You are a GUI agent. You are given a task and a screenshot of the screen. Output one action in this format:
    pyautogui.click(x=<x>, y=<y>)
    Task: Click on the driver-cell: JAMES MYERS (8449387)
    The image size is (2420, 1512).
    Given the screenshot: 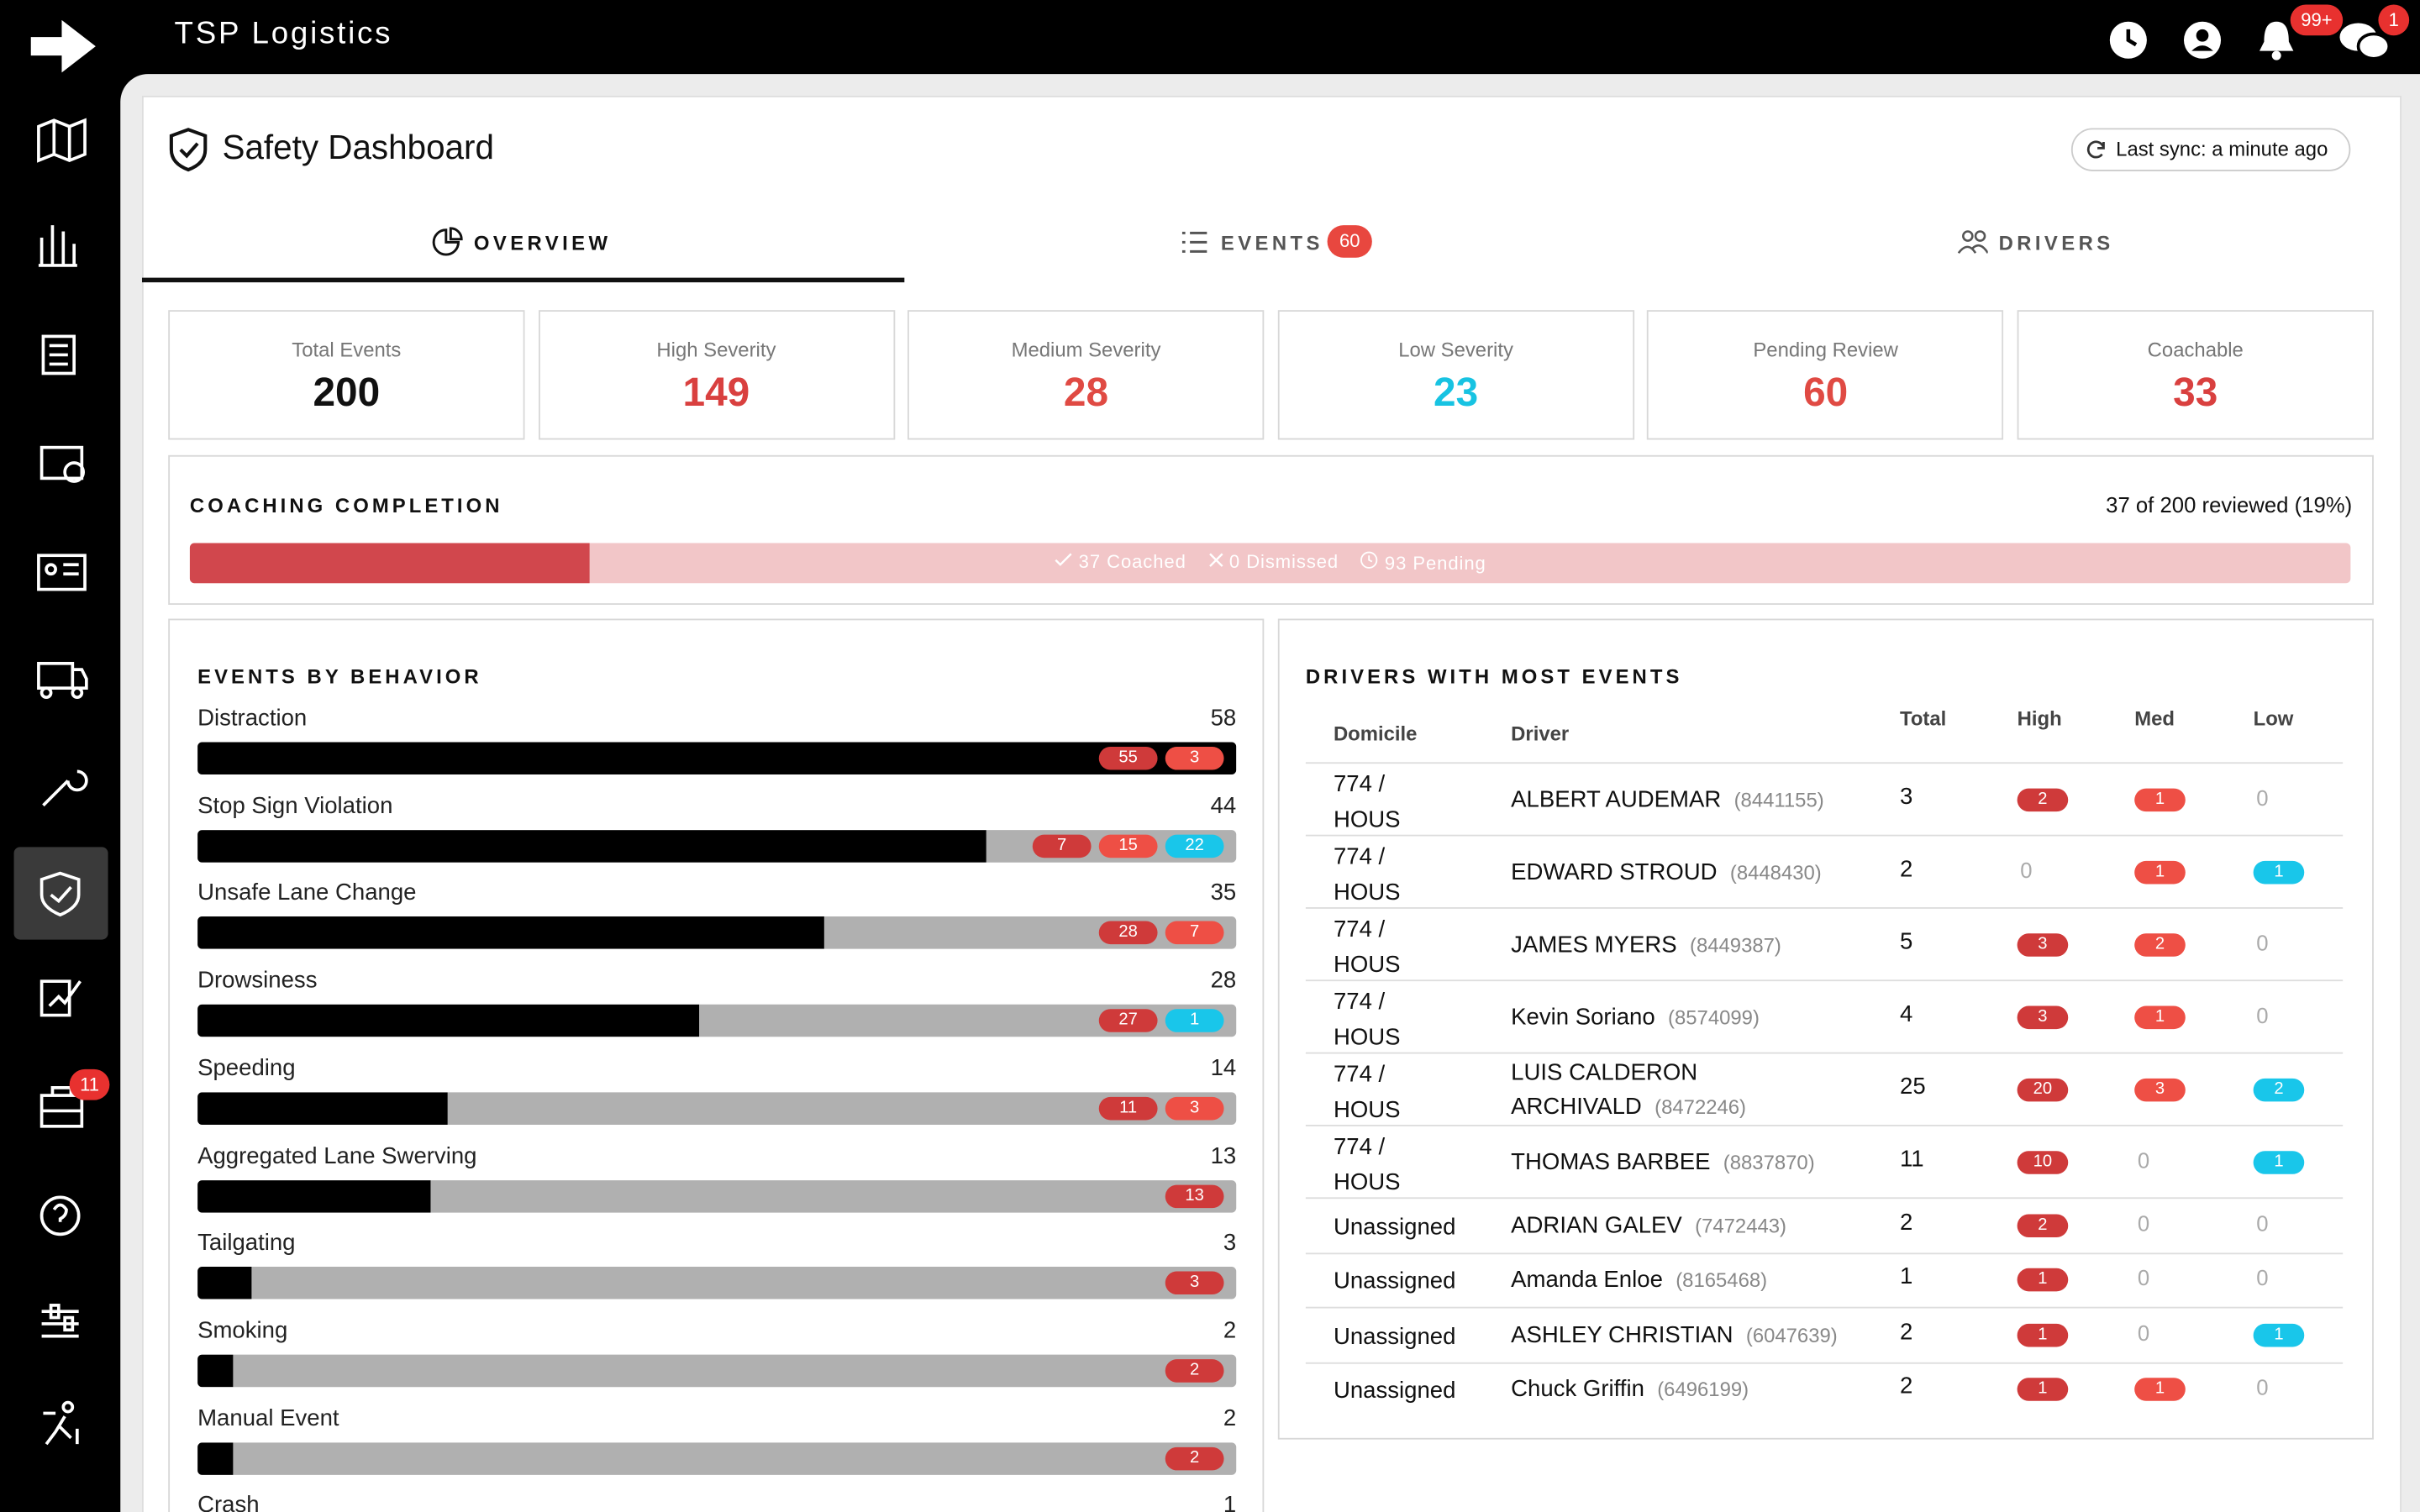 What is the action you would take?
    pyautogui.click(x=1688, y=945)
    